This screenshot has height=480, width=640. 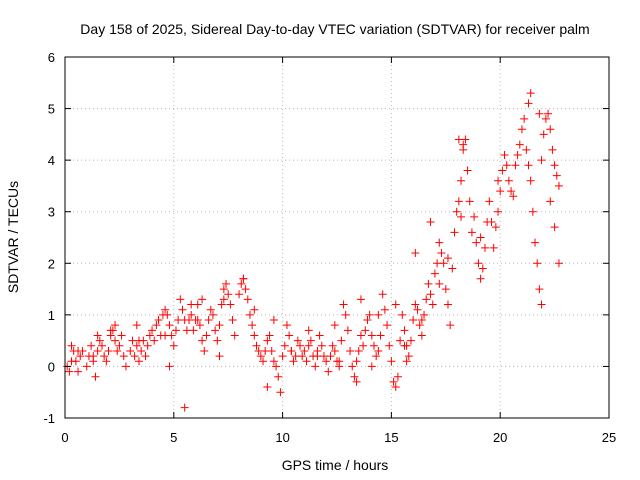 What do you see at coordinates (51, 366) in the screenshot?
I see `y-tick-label: 0` at bounding box center [51, 366].